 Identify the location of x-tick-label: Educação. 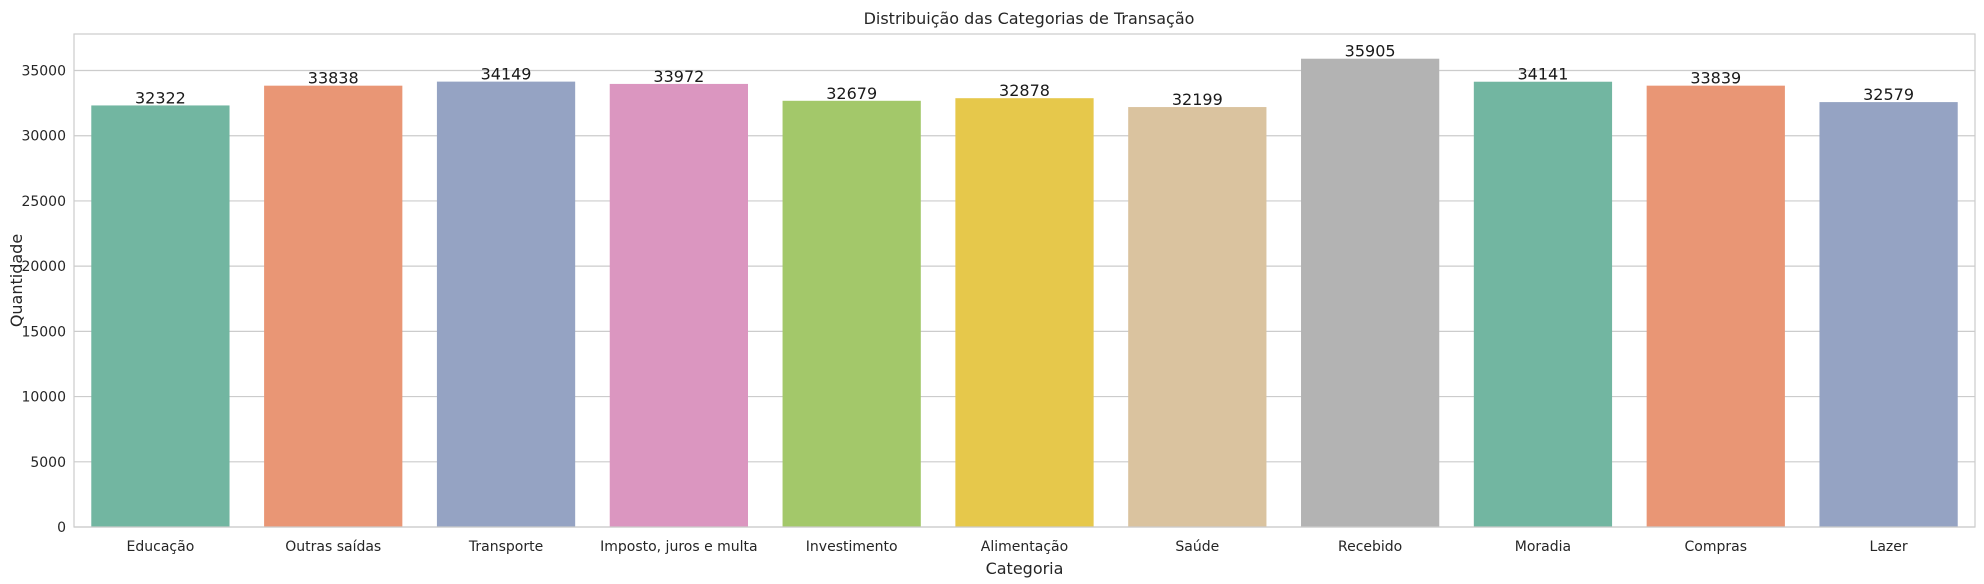
(161, 547).